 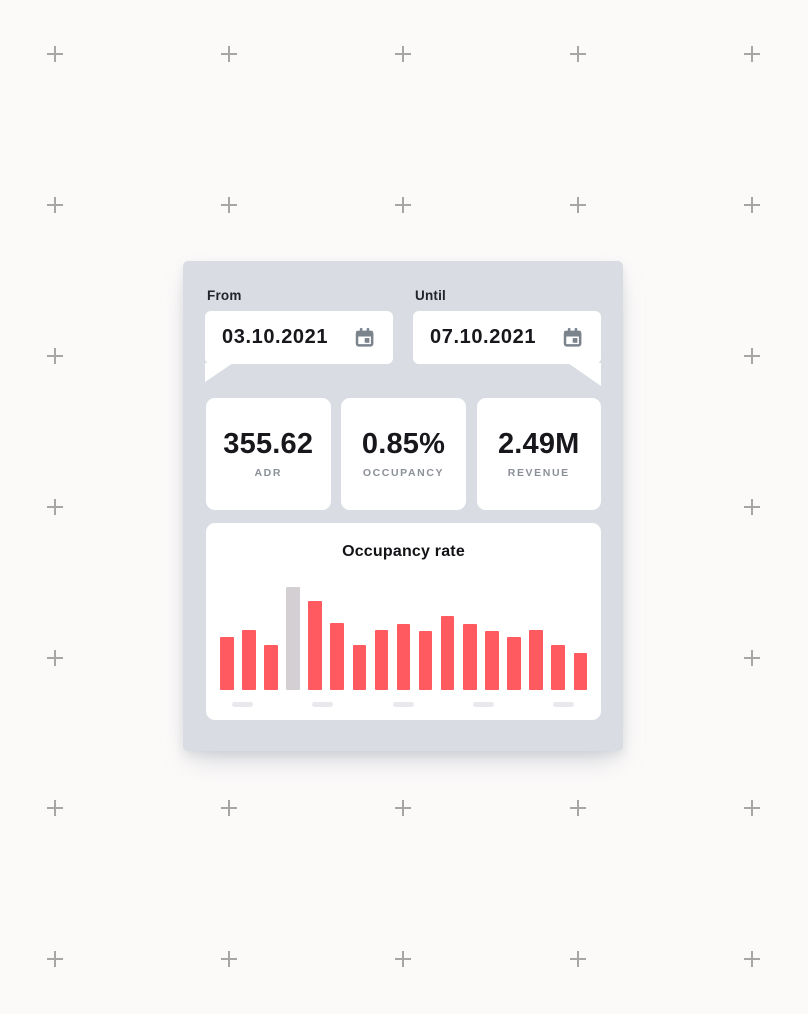 I want to click on adr-label: ADR, so click(x=268, y=472).